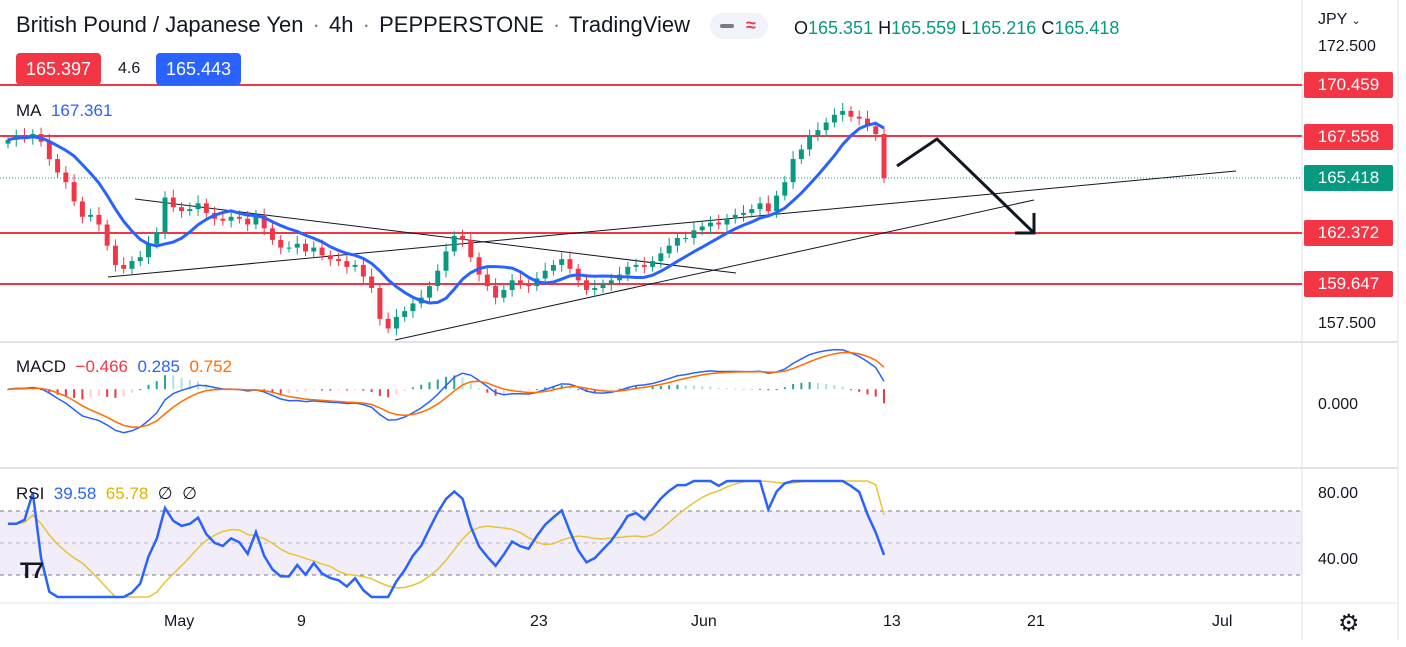  Describe the element at coordinates (59, 69) in the screenshot. I see `sell-button: 165.397` at that location.